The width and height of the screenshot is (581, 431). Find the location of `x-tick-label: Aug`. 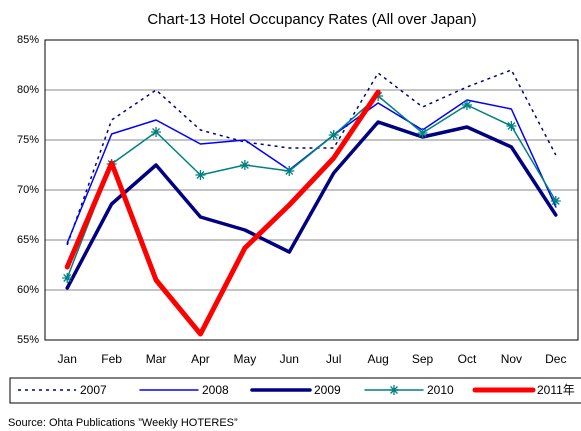

x-tick-label: Aug is located at coordinates (377, 359).